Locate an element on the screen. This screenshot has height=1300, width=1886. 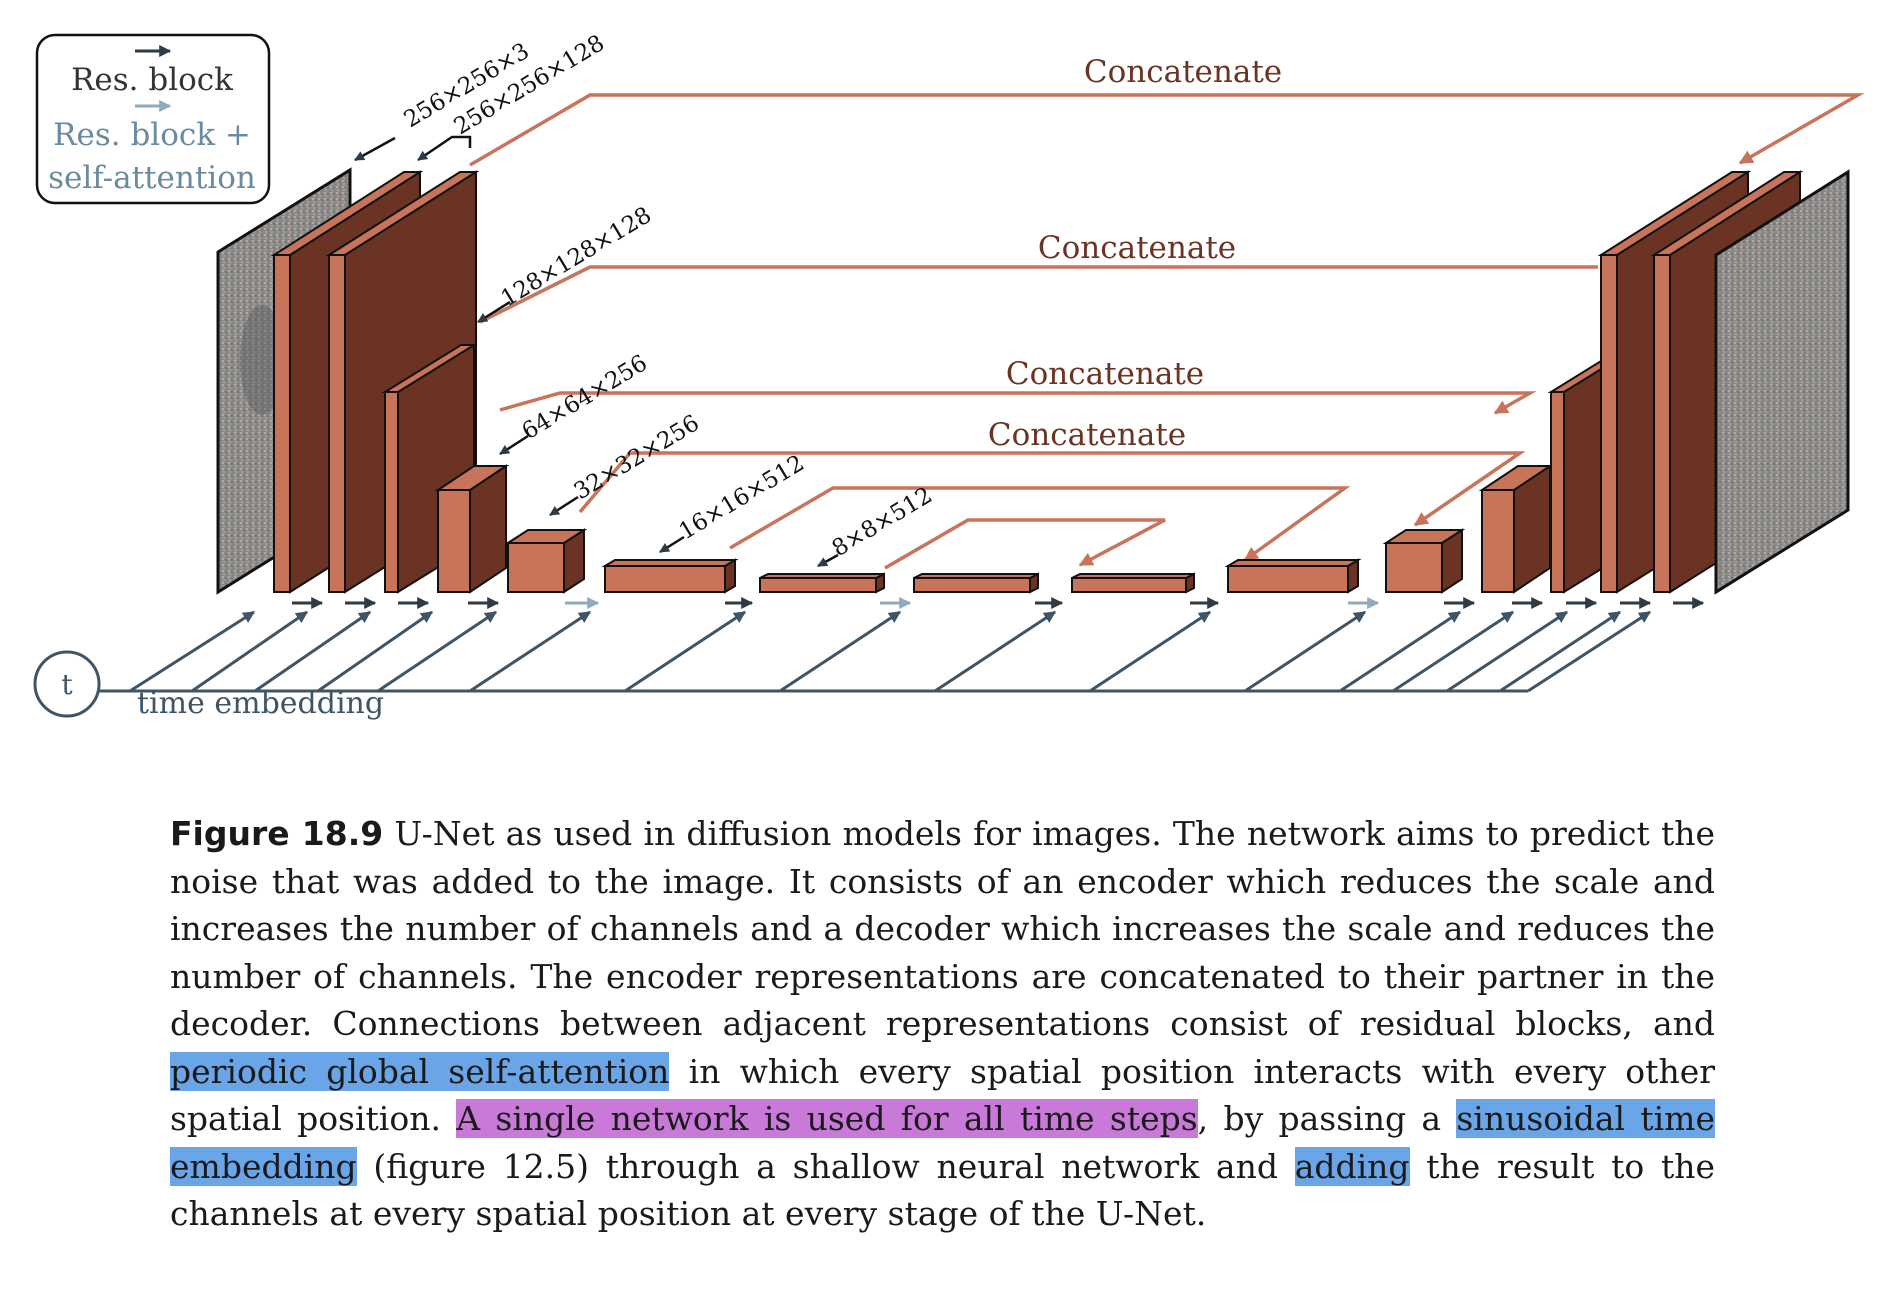
legend: Res. block Res. block + self-attention is located at coordinates (153, 119).